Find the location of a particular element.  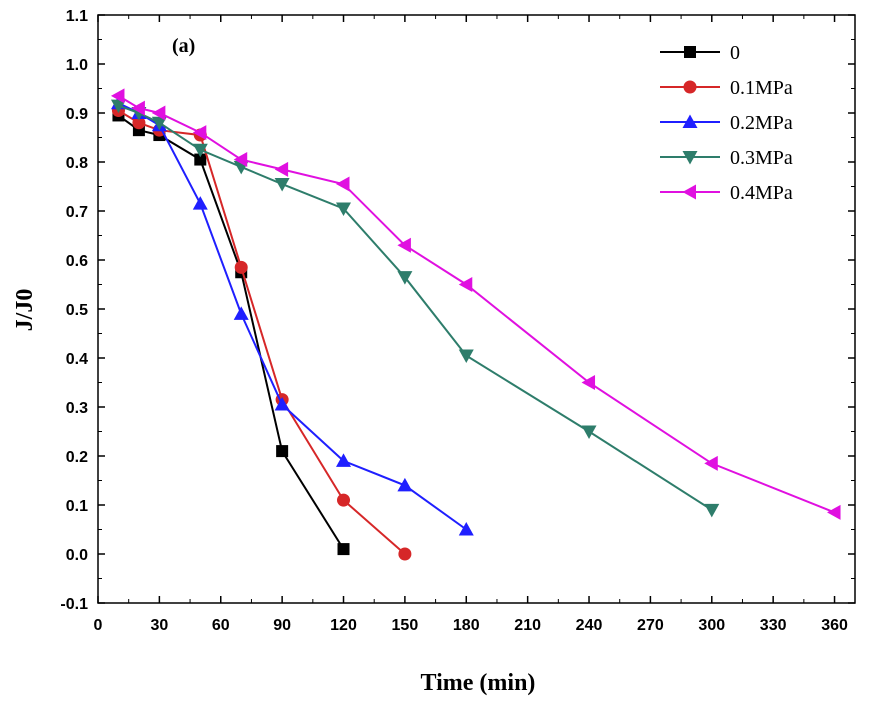

x-tick-label: 150 is located at coordinates (405, 625).